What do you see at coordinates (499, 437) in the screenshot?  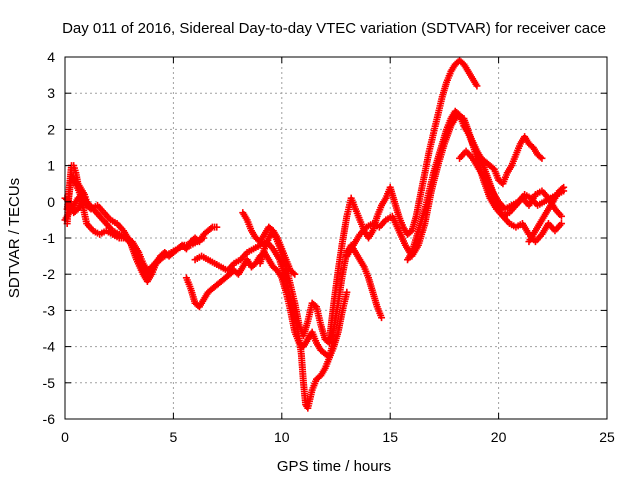 I see `x-tick-label: 20` at bounding box center [499, 437].